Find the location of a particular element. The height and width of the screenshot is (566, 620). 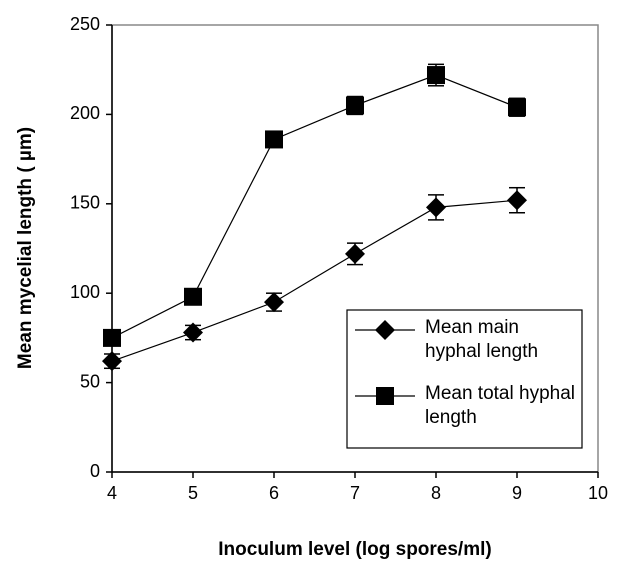

legend-label-box: Mean main hyphal length is located at coordinates (482, 339).